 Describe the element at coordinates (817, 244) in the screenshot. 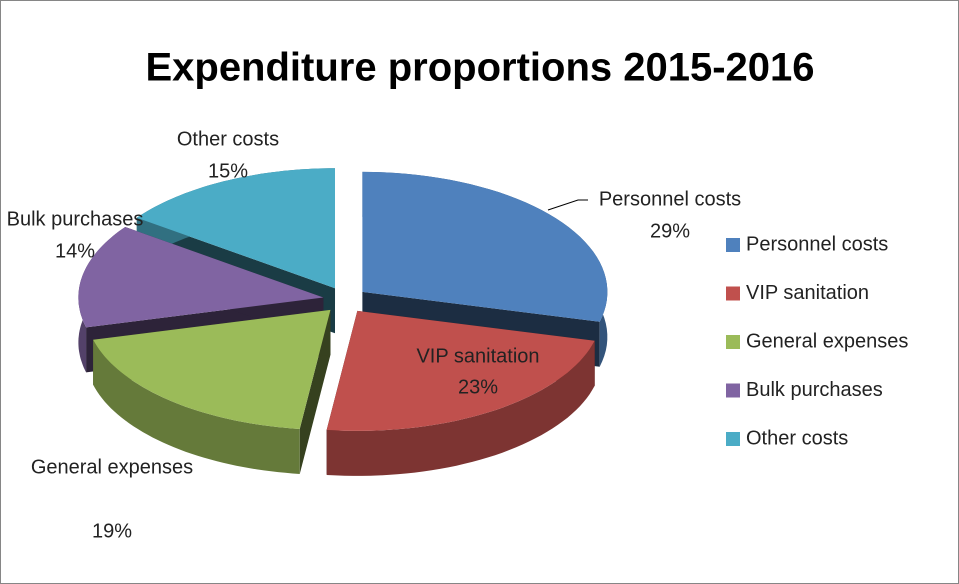

I see `legend-label: Personnel costs` at that location.